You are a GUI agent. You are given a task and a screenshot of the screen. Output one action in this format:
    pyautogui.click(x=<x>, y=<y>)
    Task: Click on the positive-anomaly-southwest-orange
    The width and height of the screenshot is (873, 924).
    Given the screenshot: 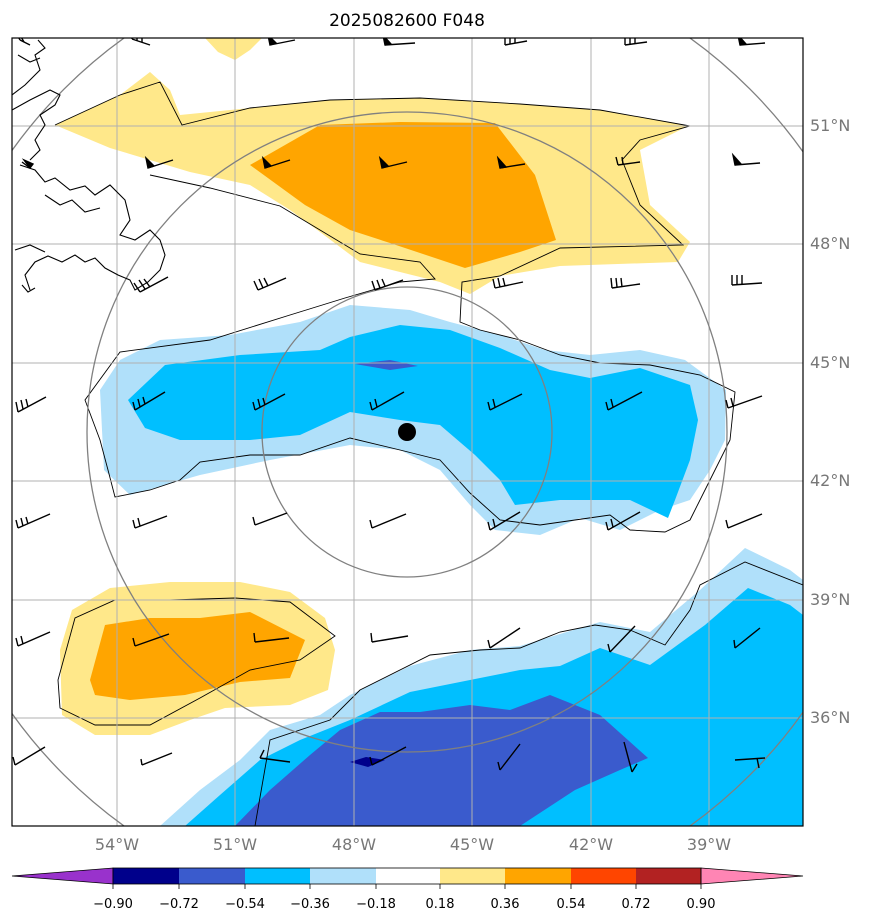 What is the action you would take?
    pyautogui.click(x=197, y=656)
    